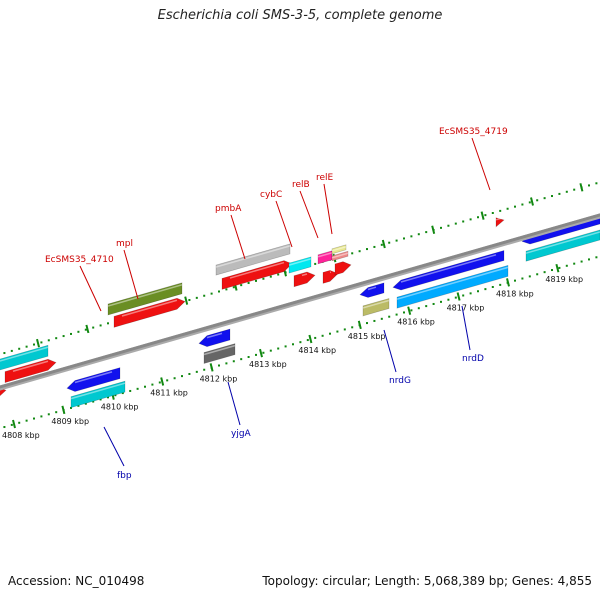 The height and width of the screenshot is (600, 600). What do you see at coordinates (271, 195) in the screenshot?
I see `gene-label-cybc: cybC` at bounding box center [271, 195].